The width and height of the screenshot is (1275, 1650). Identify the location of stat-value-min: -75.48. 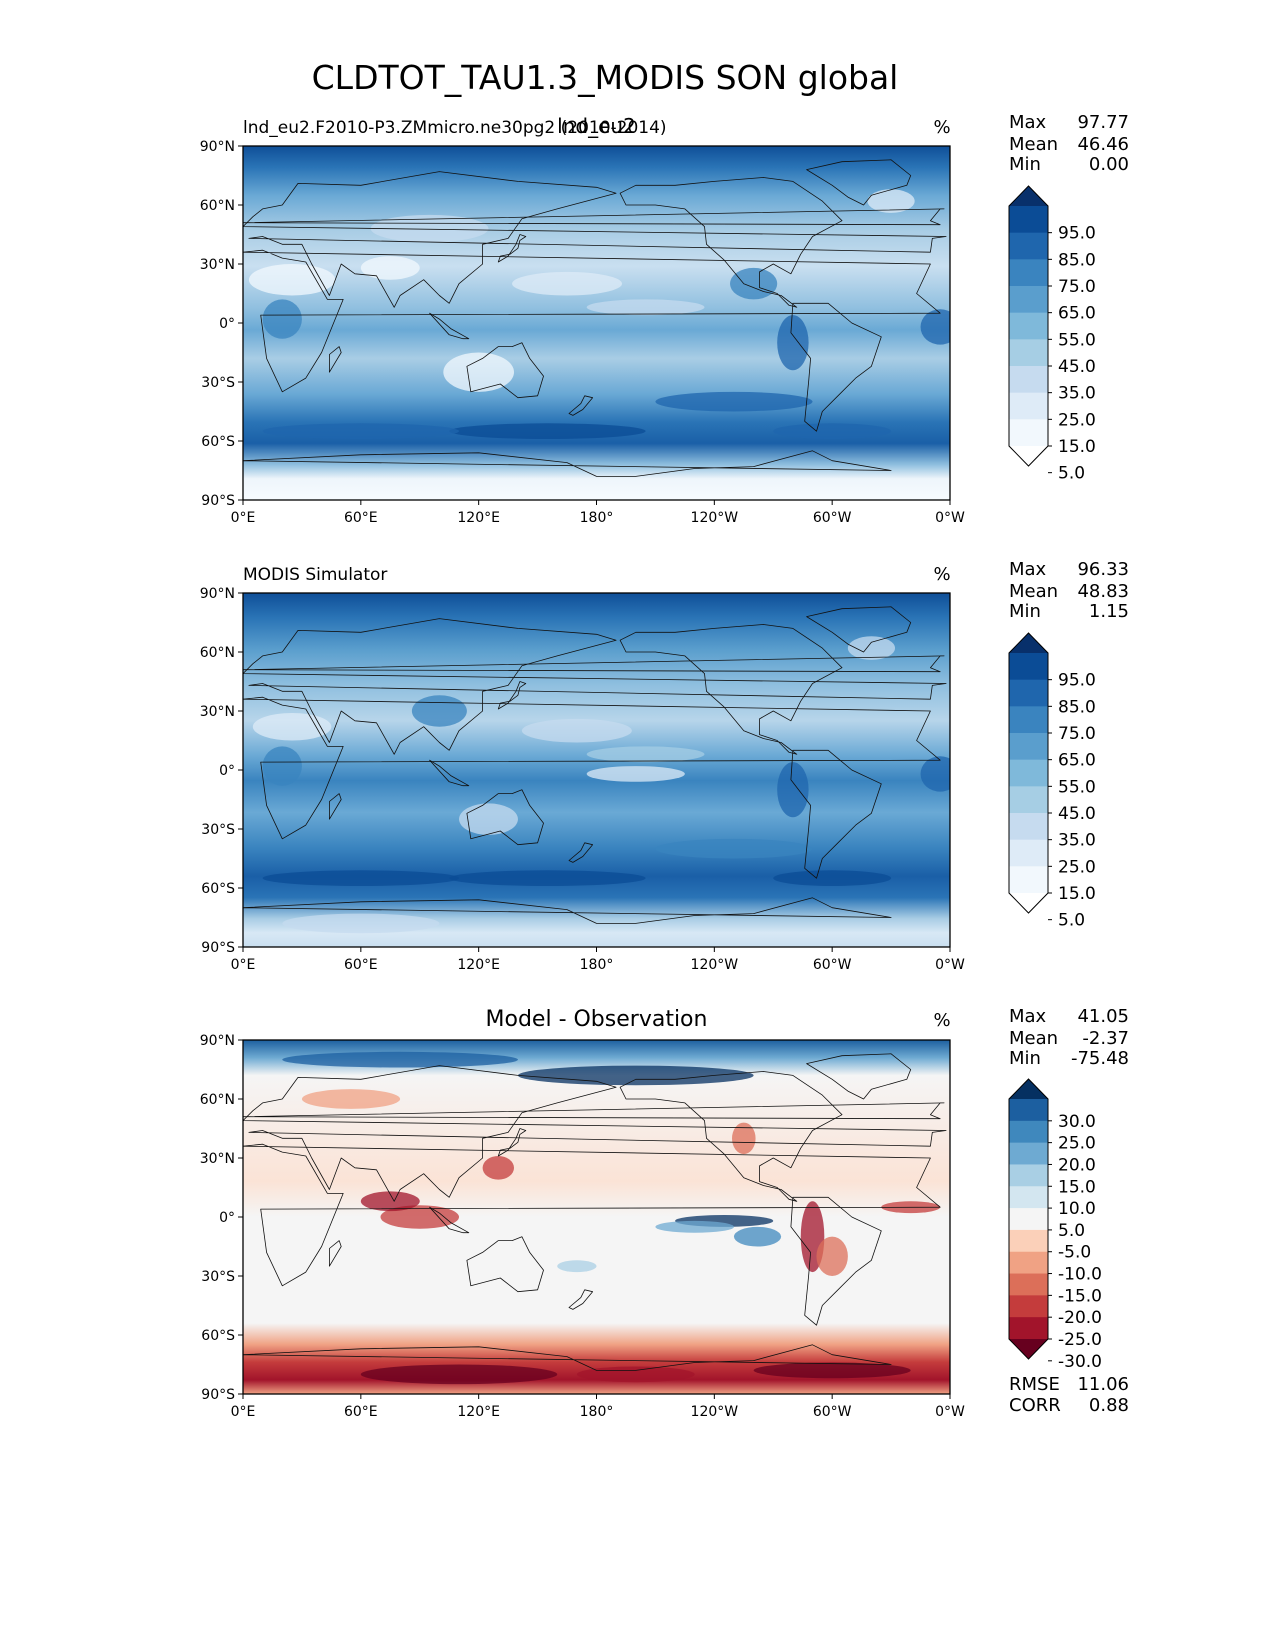
(1100, 1058).